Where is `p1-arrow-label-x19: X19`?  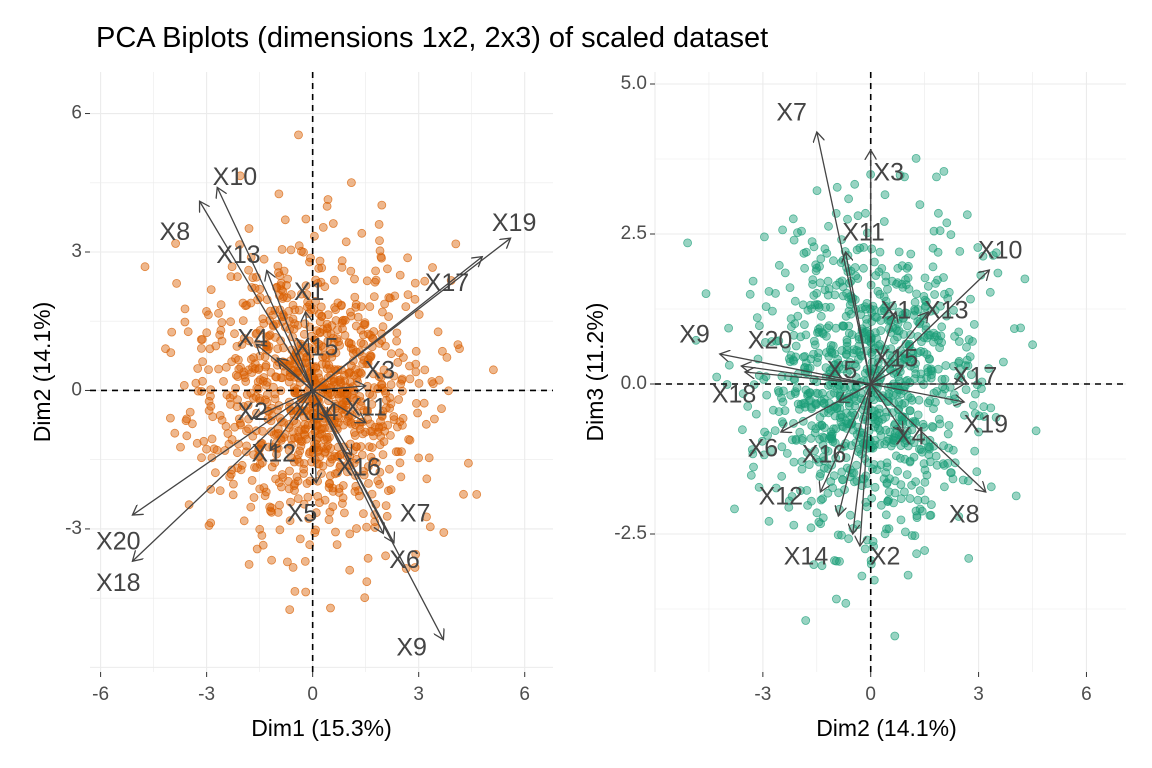 p1-arrow-label-x19: X19 is located at coordinates (514, 223).